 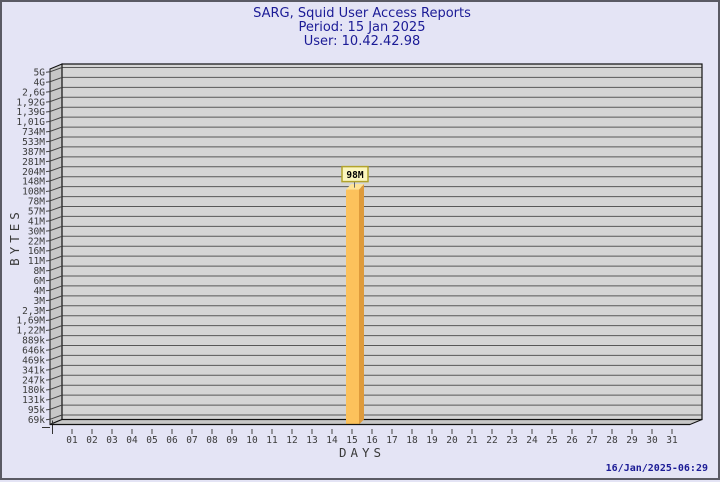 I want to click on x-tick-label: 29, so click(x=632, y=440).